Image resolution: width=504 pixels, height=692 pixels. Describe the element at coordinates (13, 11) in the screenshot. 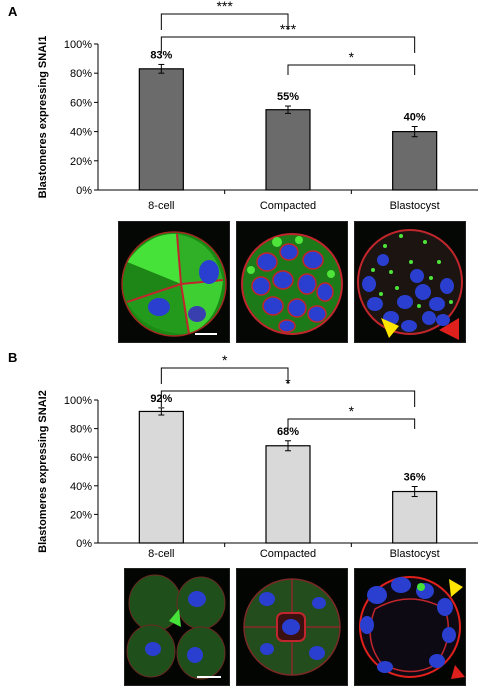

I see `panel-letter-a: A` at that location.